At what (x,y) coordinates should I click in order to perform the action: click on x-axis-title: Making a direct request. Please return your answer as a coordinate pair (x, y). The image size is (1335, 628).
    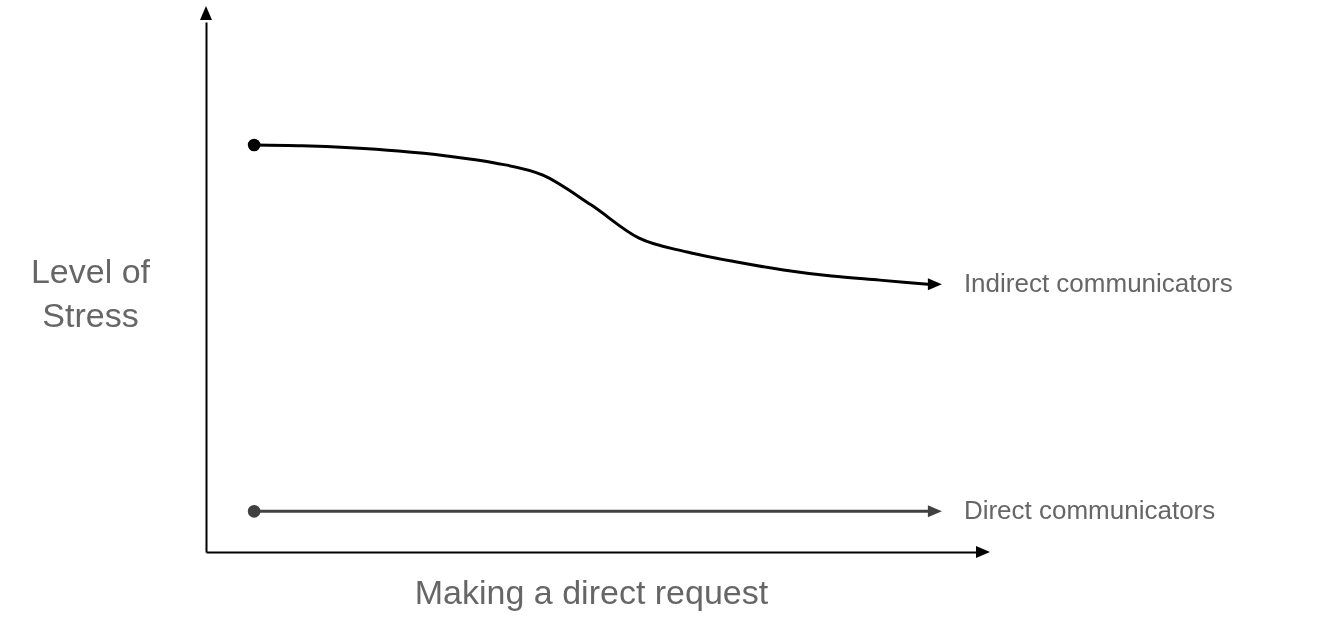
    Looking at the image, I should click on (591, 591).